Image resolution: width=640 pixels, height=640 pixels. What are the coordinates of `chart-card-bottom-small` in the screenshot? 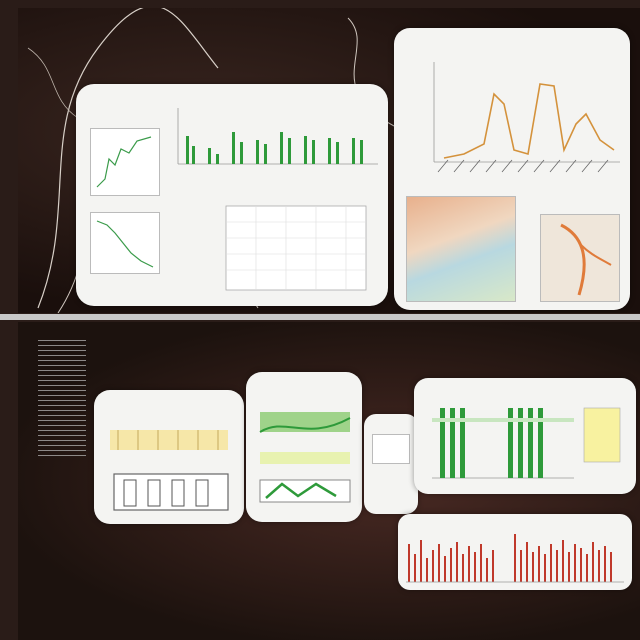 It's located at (391, 464).